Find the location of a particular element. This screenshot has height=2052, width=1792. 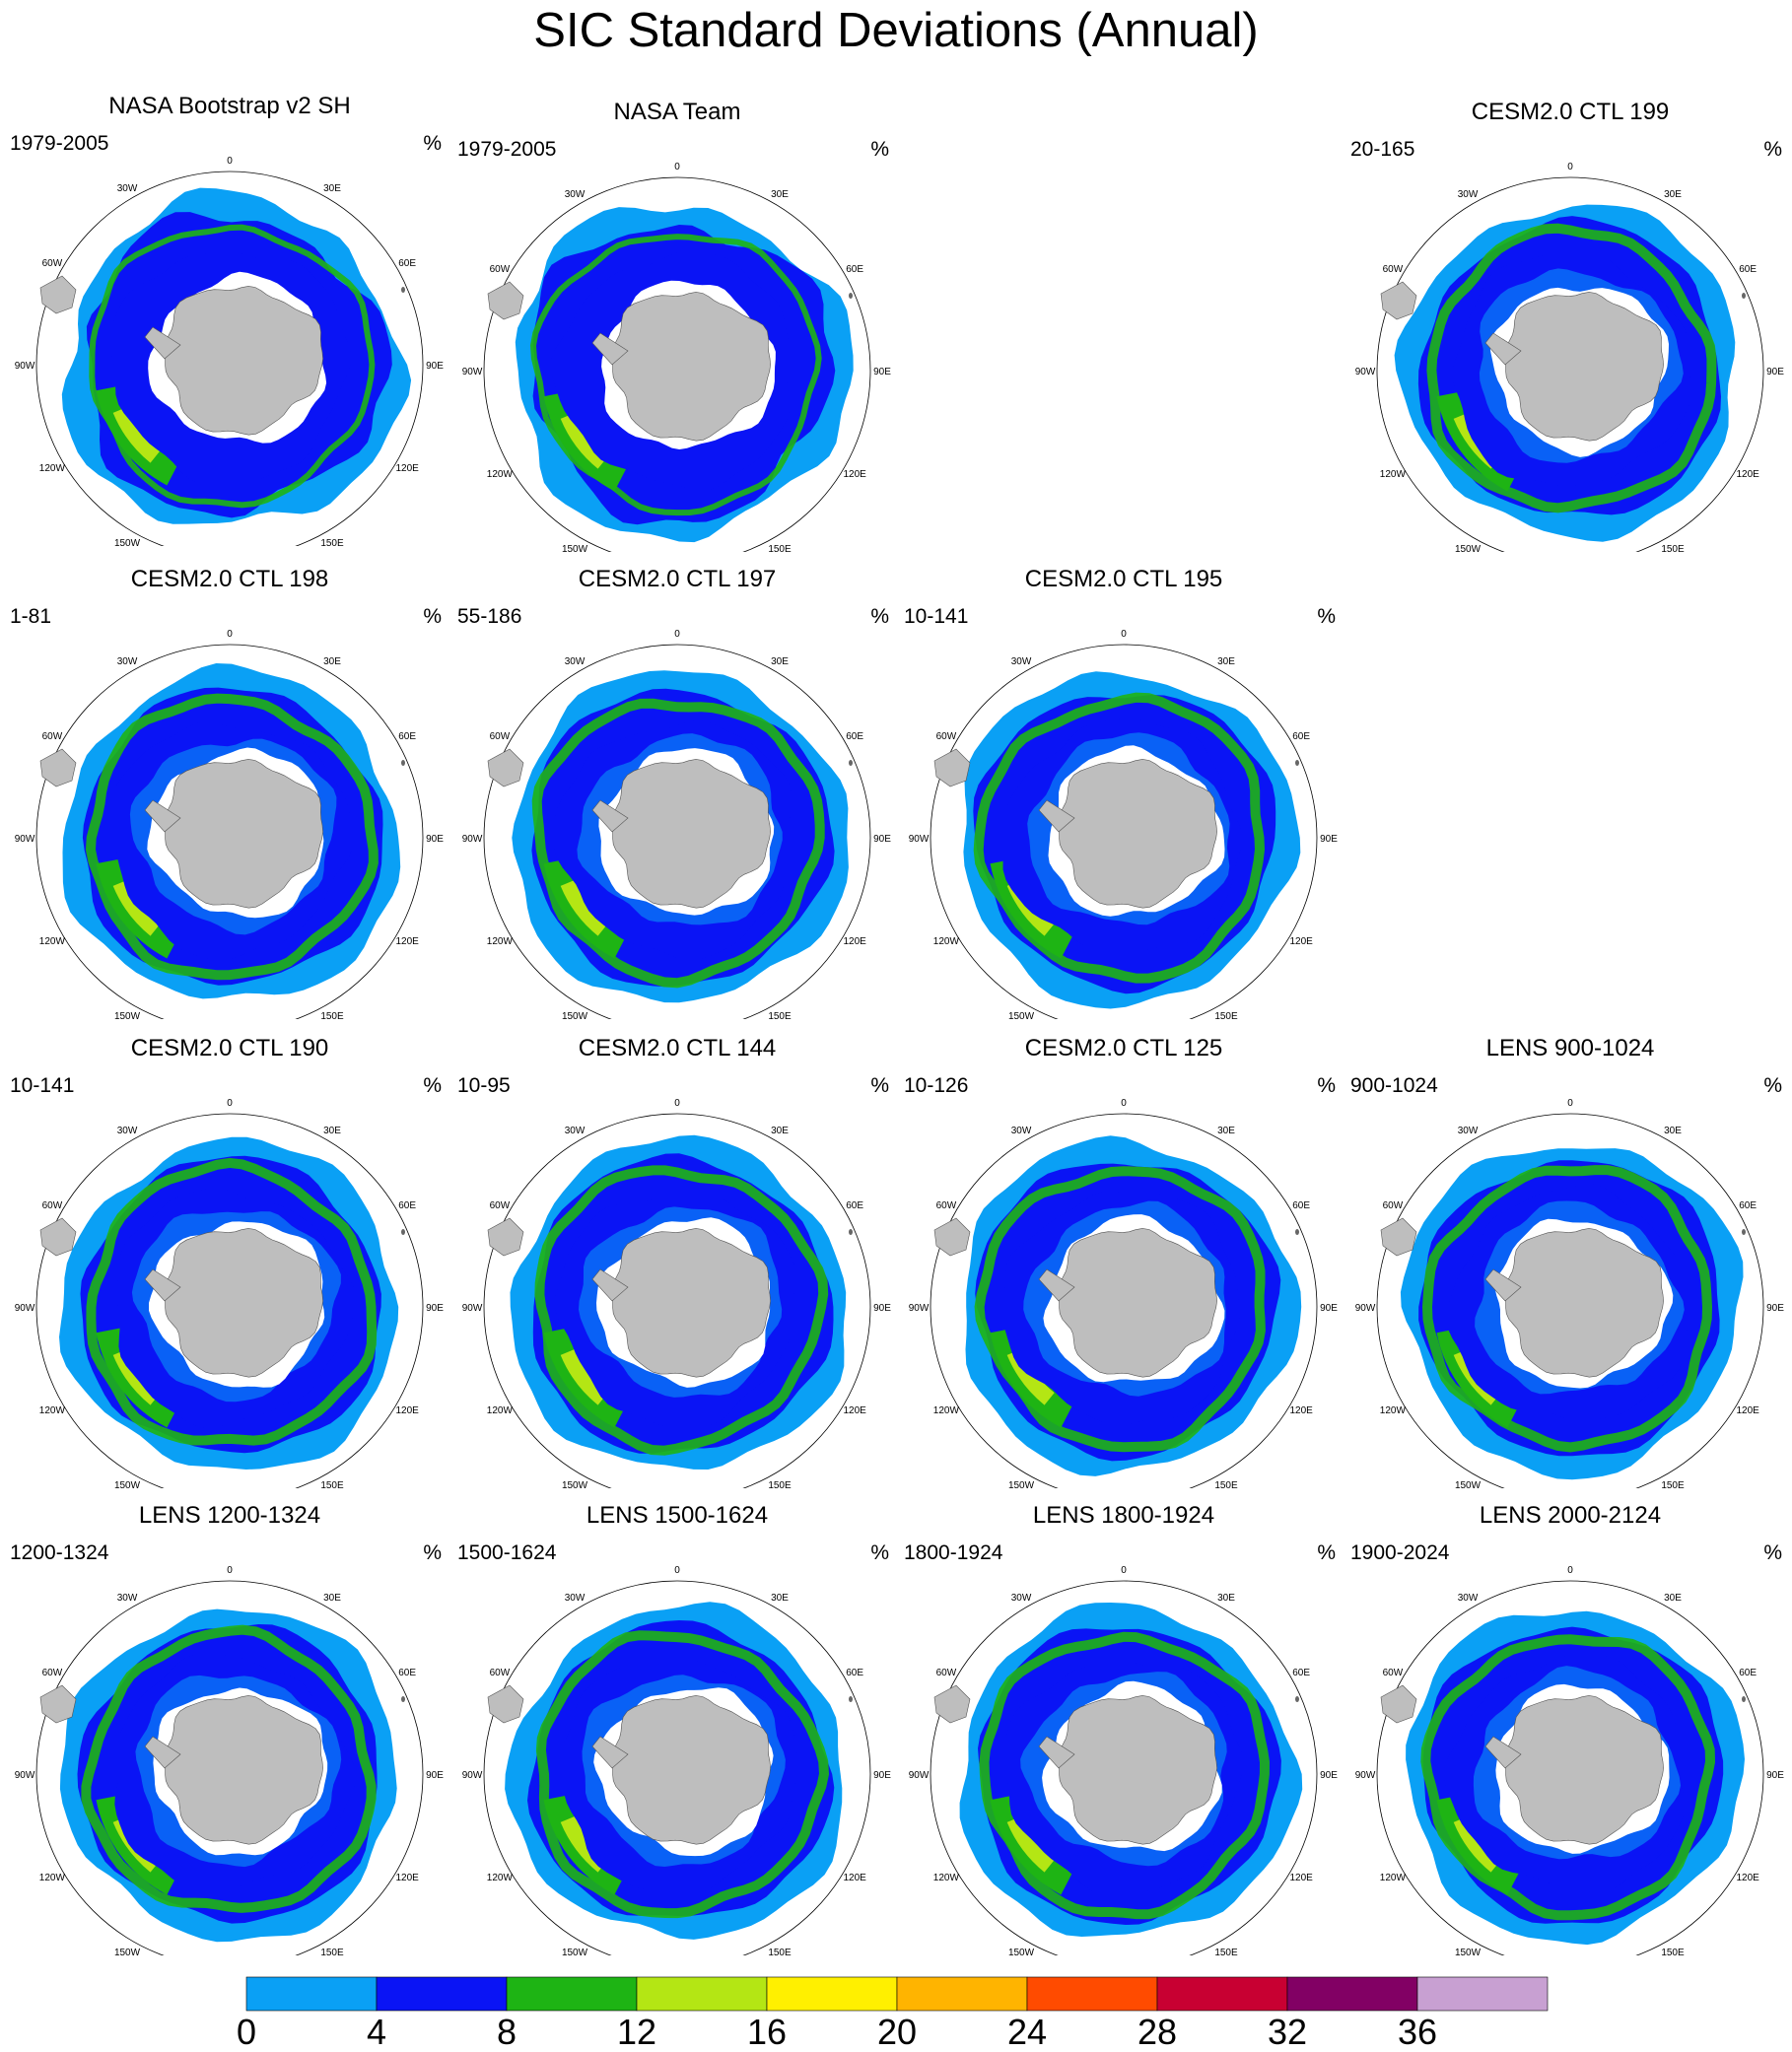

colorbar-tick-label: 16 is located at coordinates (767, 2032).